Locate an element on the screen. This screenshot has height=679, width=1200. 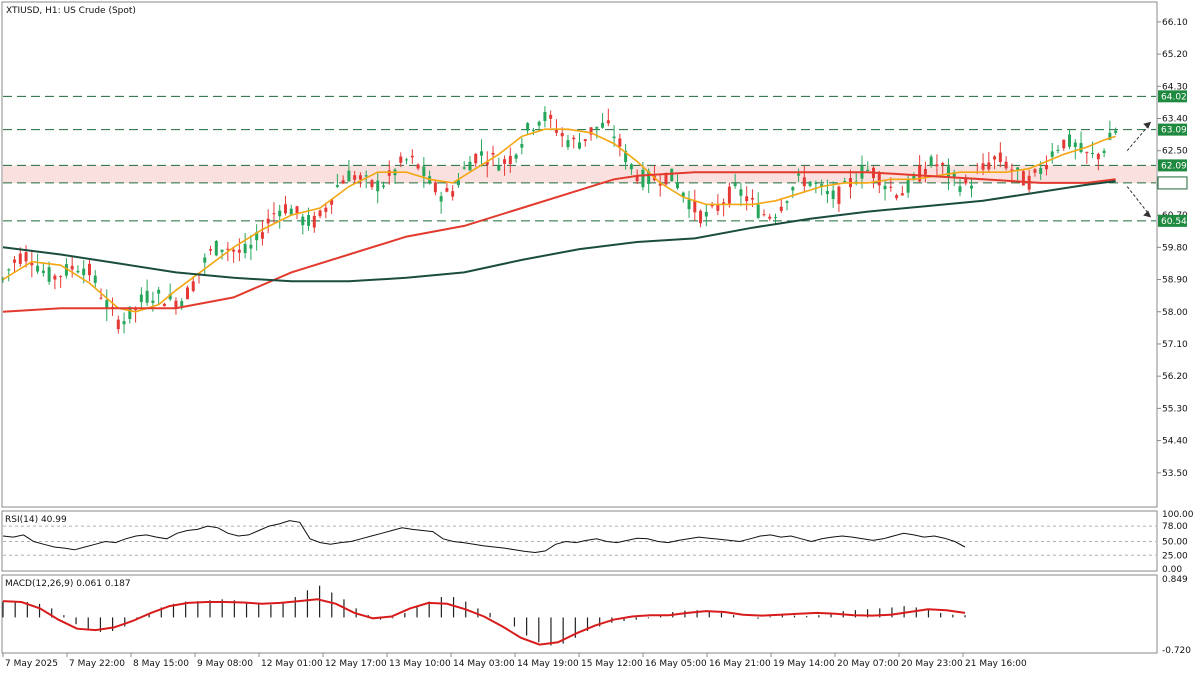
price-tick-label: 63.40 is located at coordinates (1175, 120).